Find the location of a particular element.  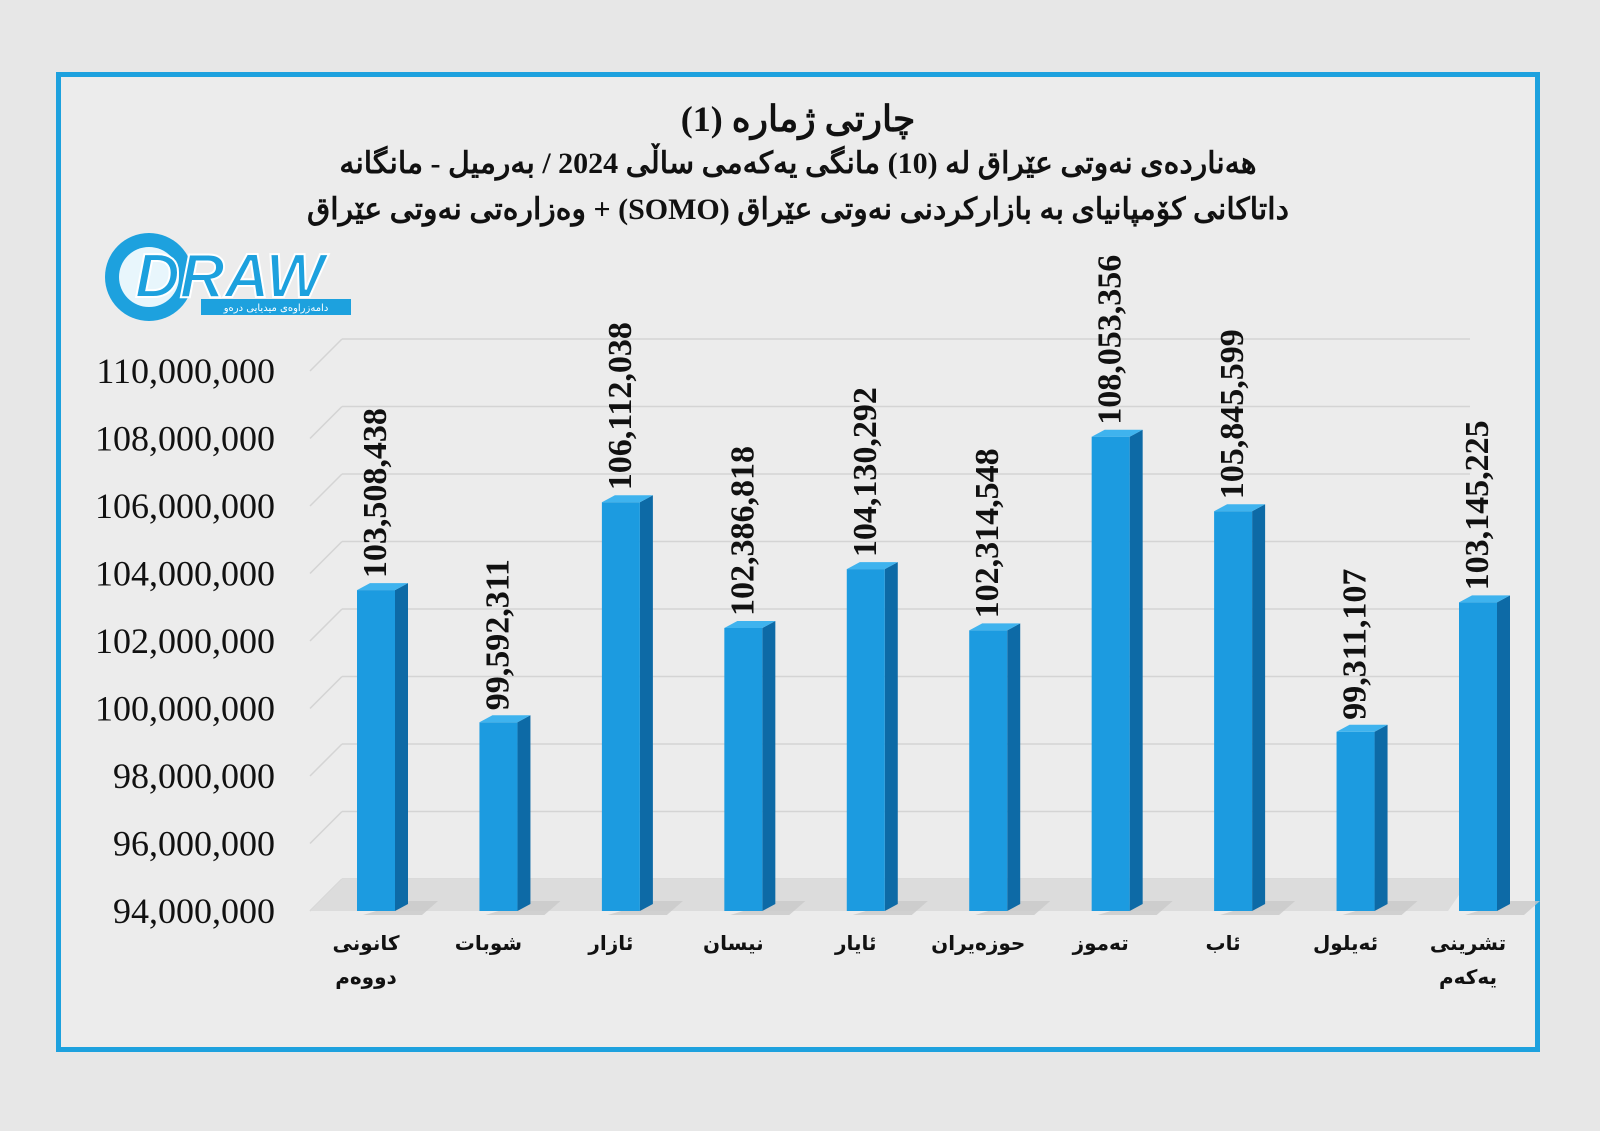

bar-value-label: 99,311,107 is located at coordinates (1355, 644).